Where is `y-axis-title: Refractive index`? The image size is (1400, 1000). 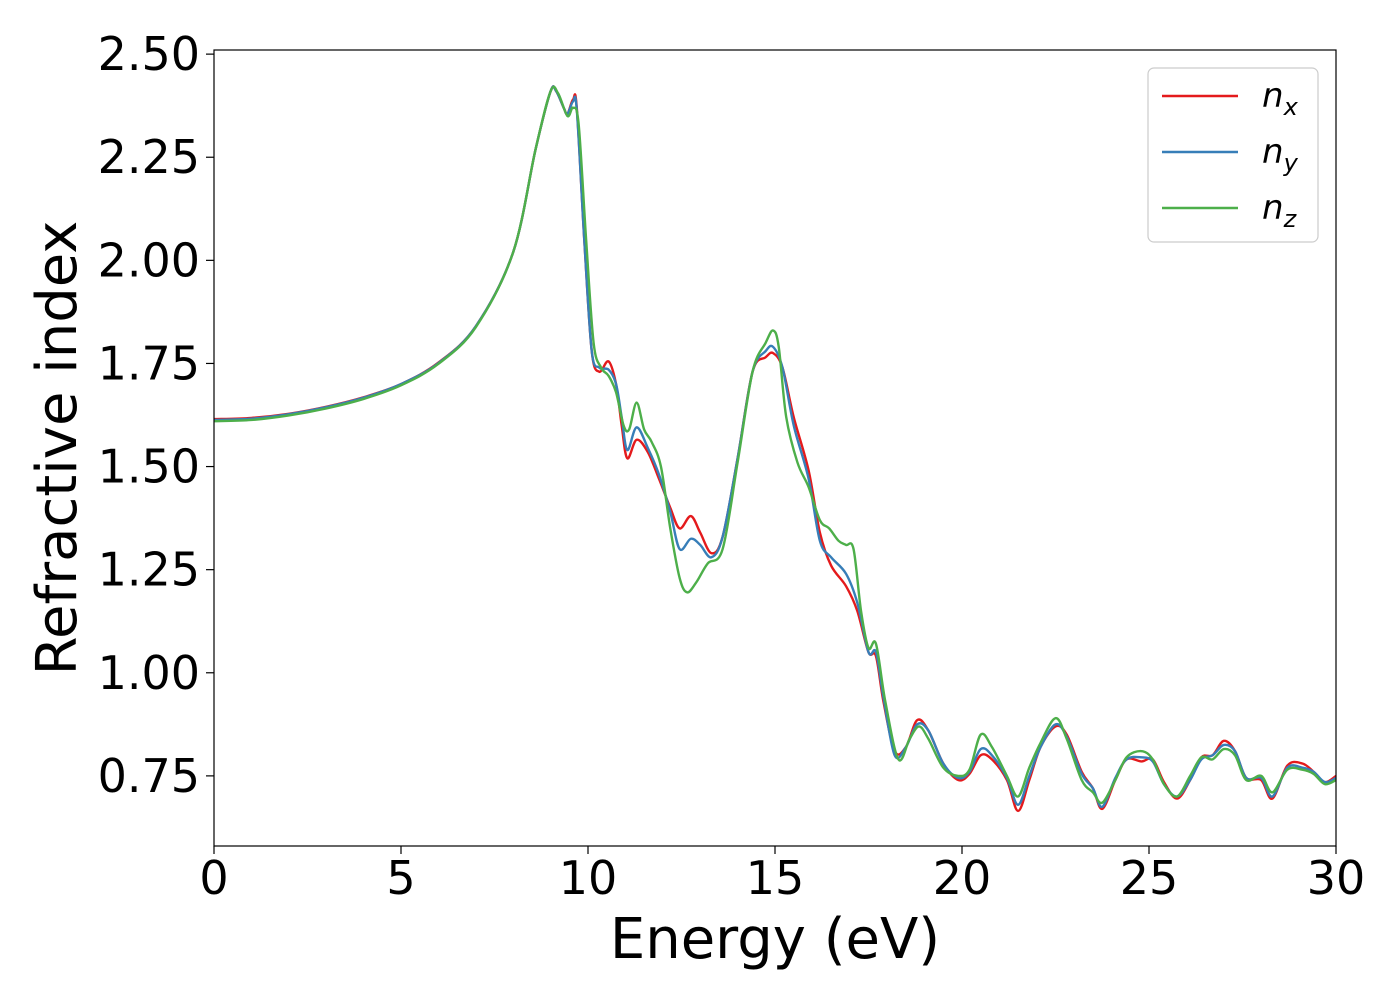 y-axis-title: Refractive index is located at coordinates (57, 448).